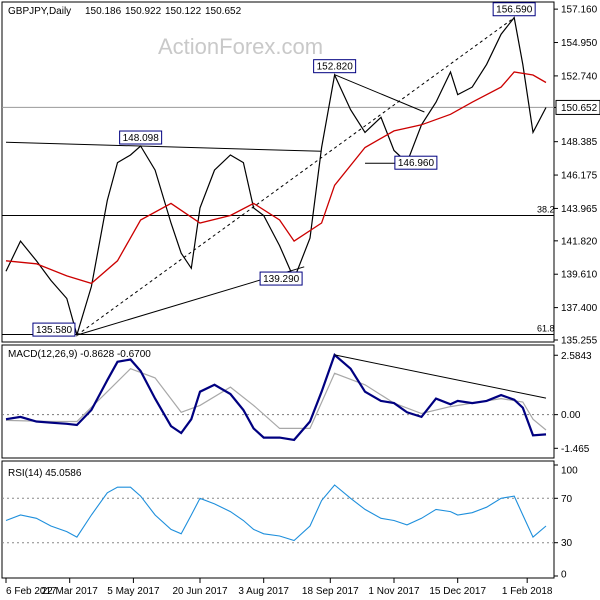 This screenshot has width=600, height=600. I want to click on rsi-y-axis: 100 70 30 0, so click(566, 522).